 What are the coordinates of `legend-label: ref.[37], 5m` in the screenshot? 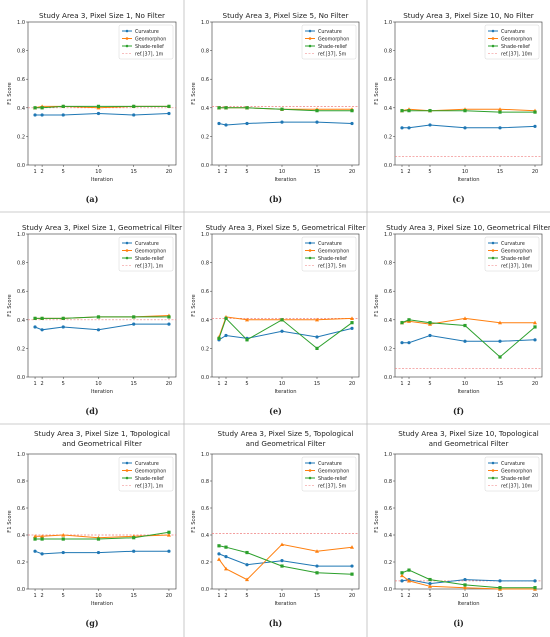 It's located at (332, 54).